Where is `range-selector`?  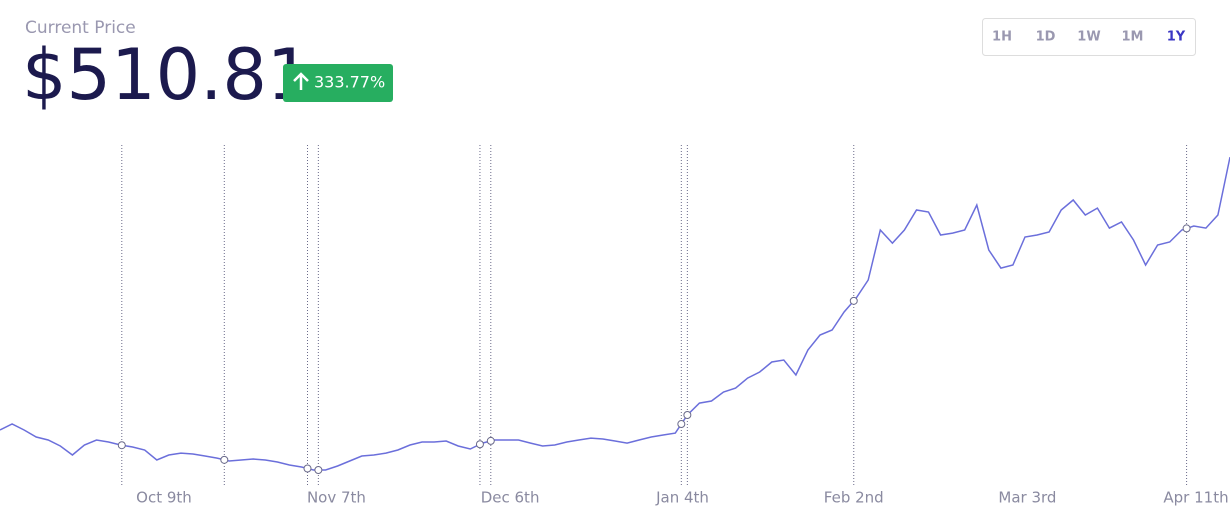 range-selector is located at coordinates (1089, 37).